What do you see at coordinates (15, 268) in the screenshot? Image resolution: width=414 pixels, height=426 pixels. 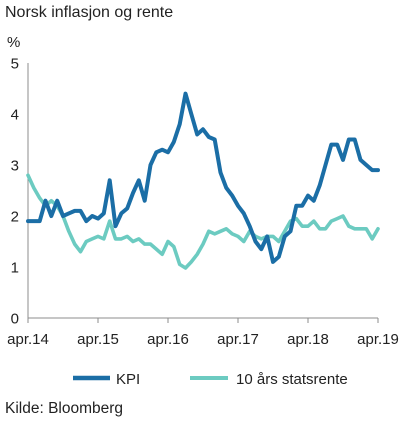 I see `y-tick-label: 1` at bounding box center [15, 268].